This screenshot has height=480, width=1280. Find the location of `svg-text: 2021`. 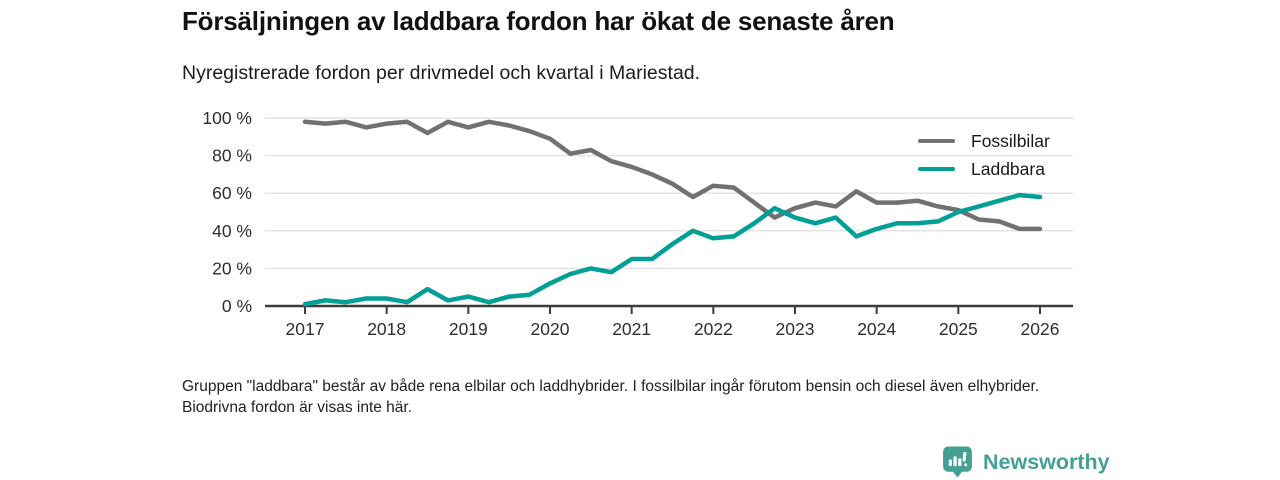

svg-text: 2021 is located at coordinates (631, 329).